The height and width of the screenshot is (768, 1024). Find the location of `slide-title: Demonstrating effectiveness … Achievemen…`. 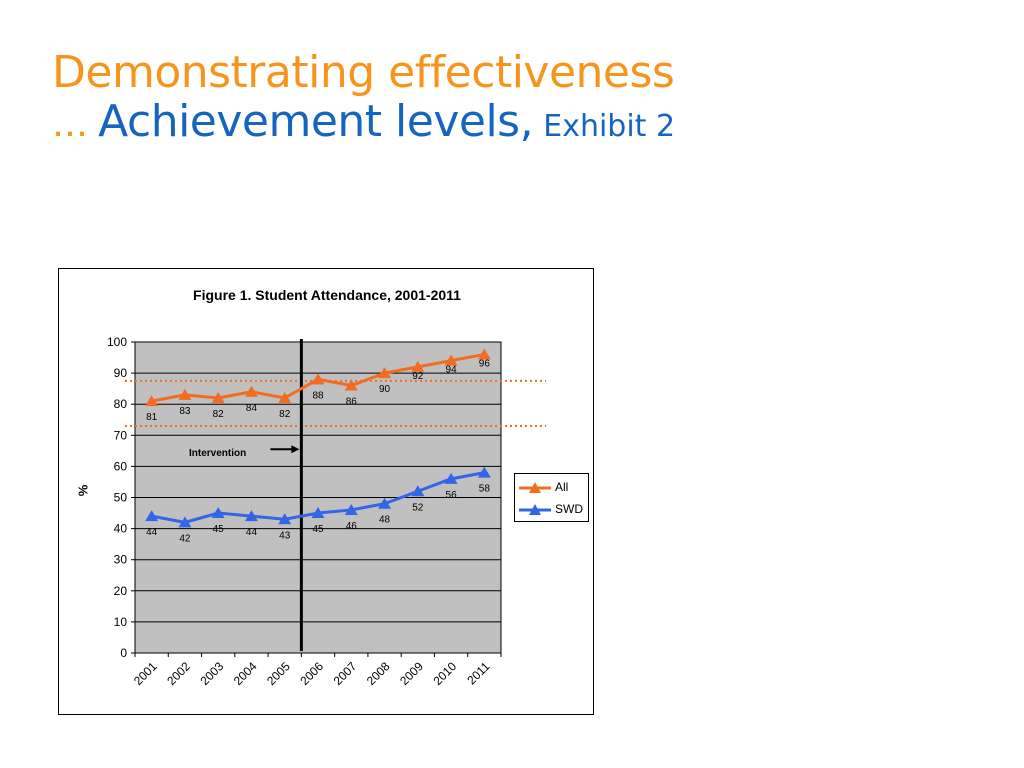

slide-title: Demonstrating effectiveness … Achievemen… is located at coordinates (363, 97).